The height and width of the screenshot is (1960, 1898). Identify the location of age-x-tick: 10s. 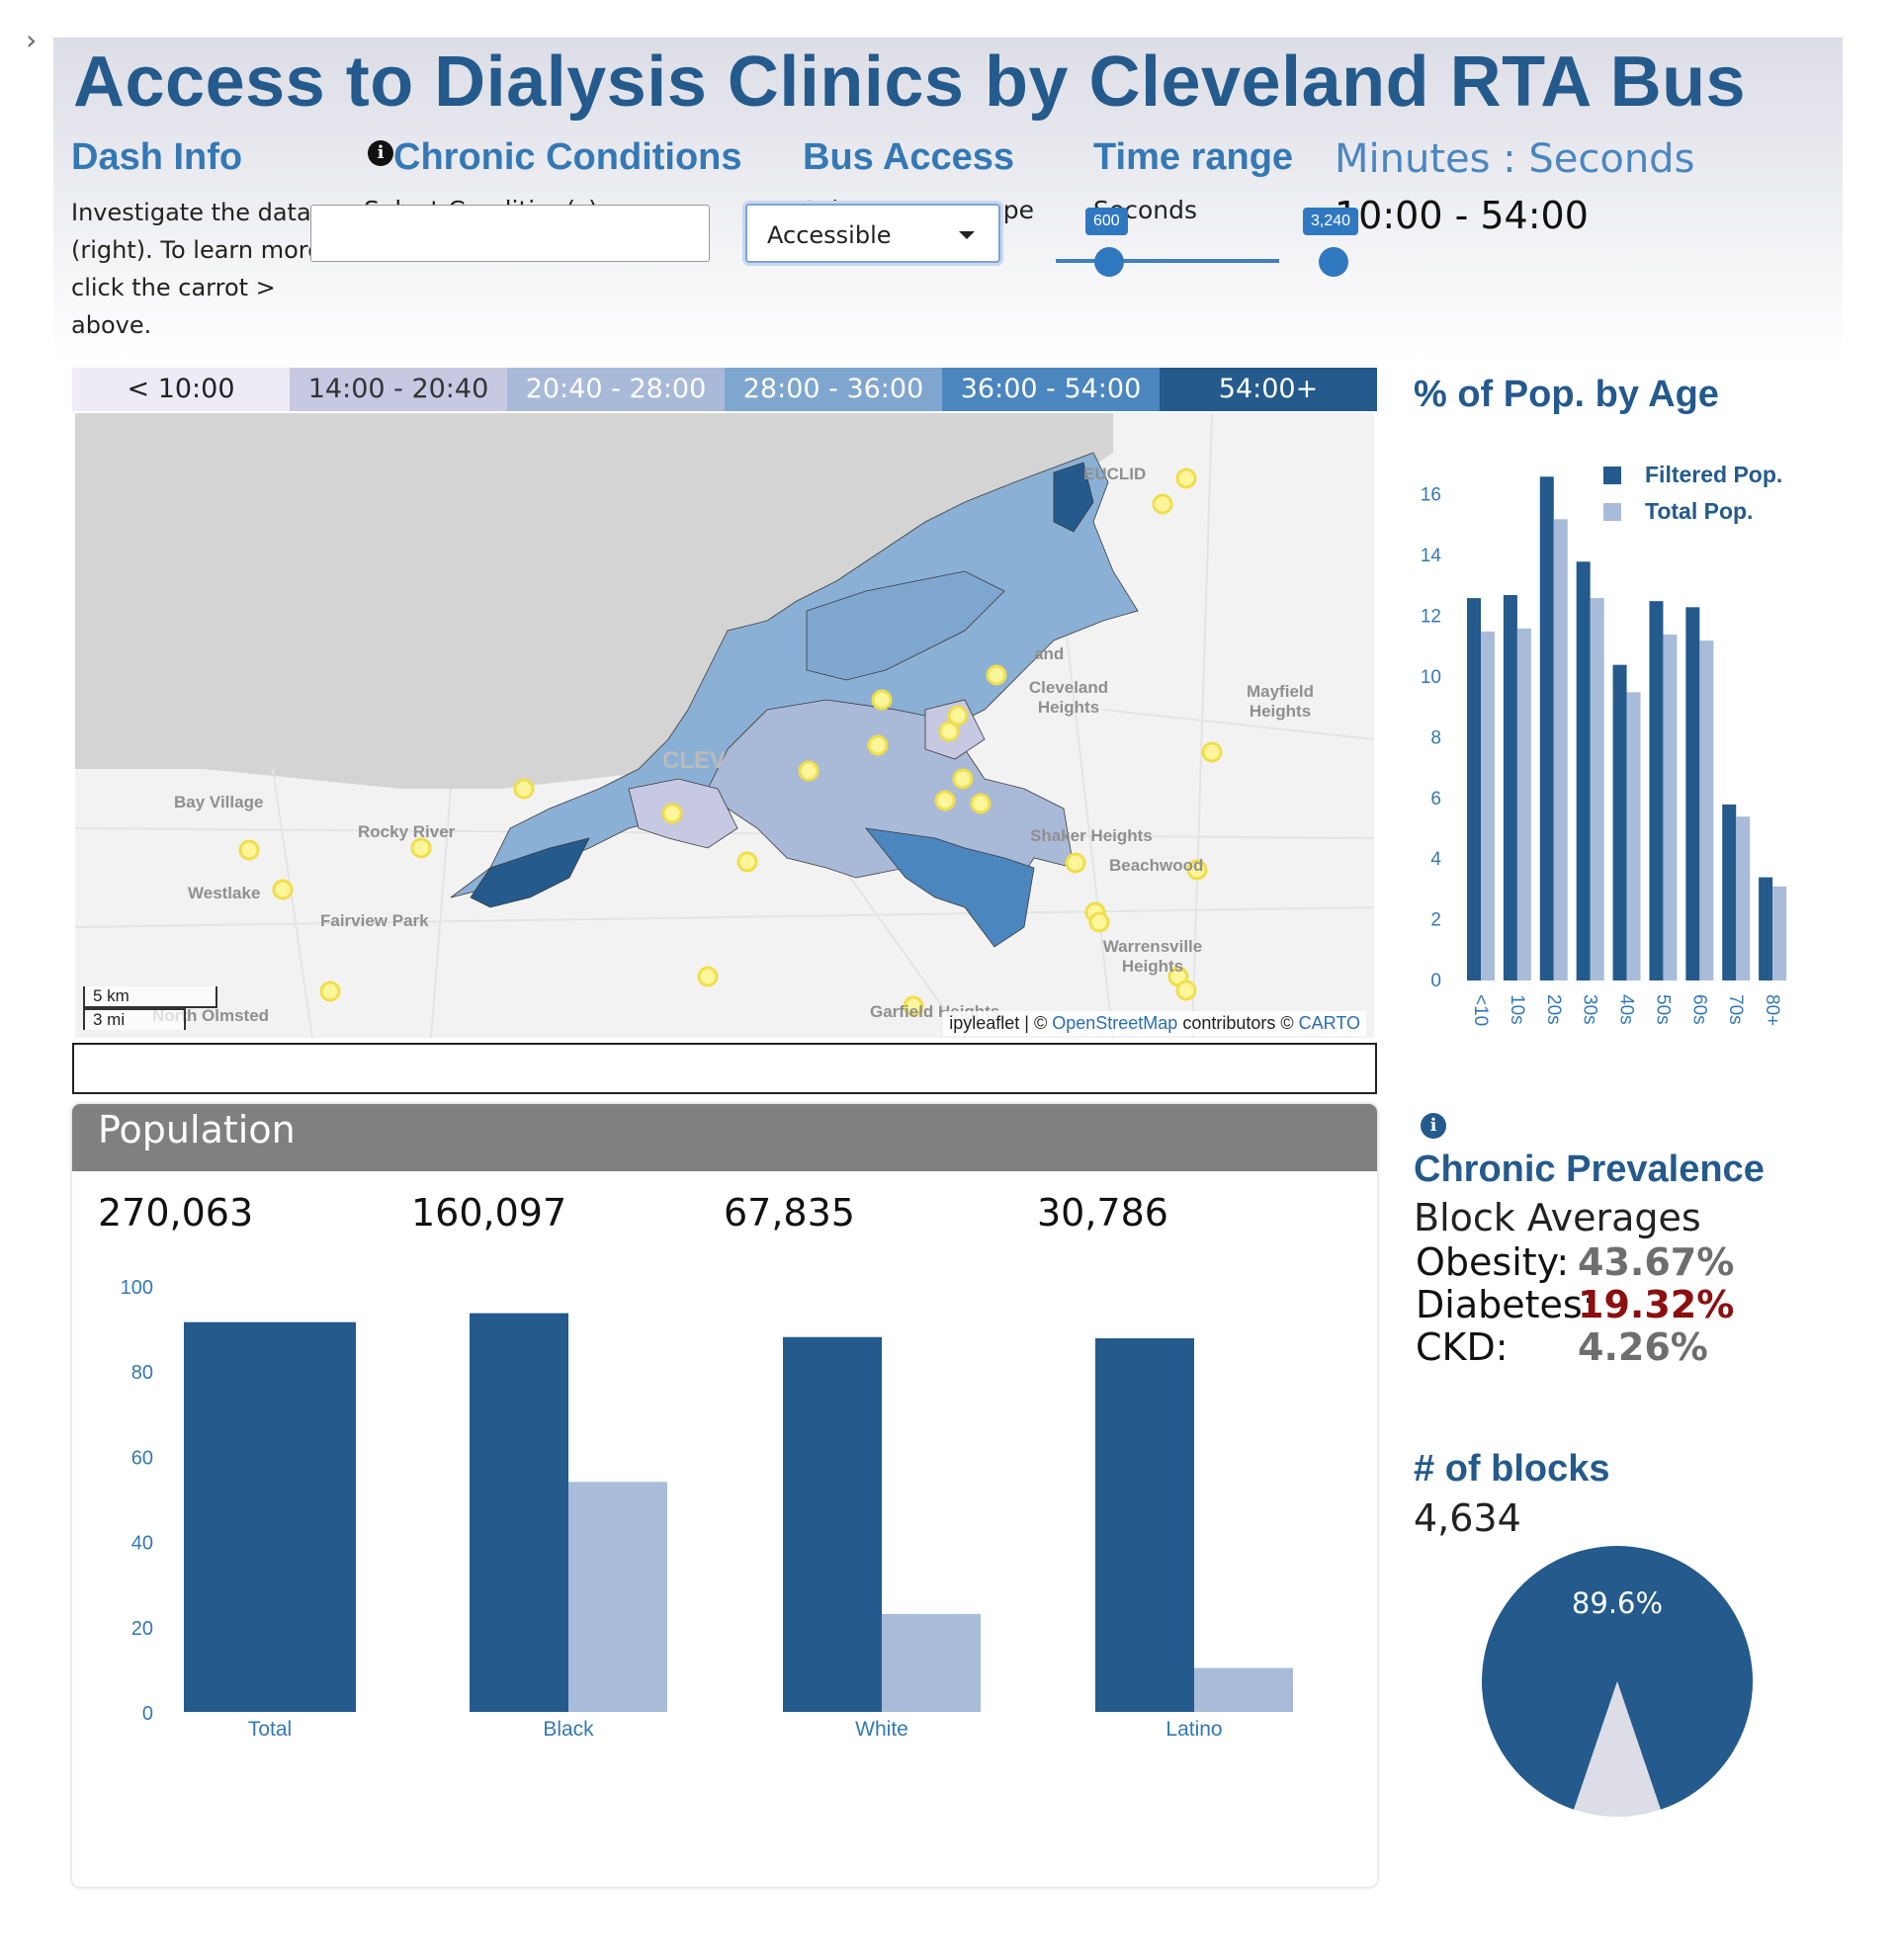
(1517, 1010).